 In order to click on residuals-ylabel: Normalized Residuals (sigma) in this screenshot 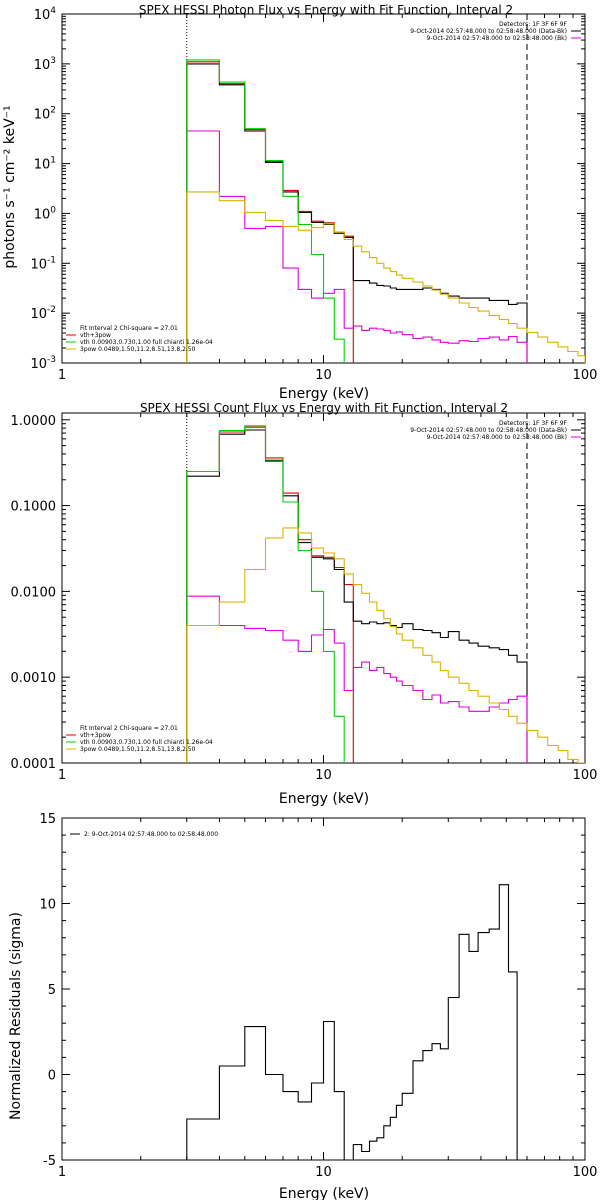, I will do `click(16, 1016)`.